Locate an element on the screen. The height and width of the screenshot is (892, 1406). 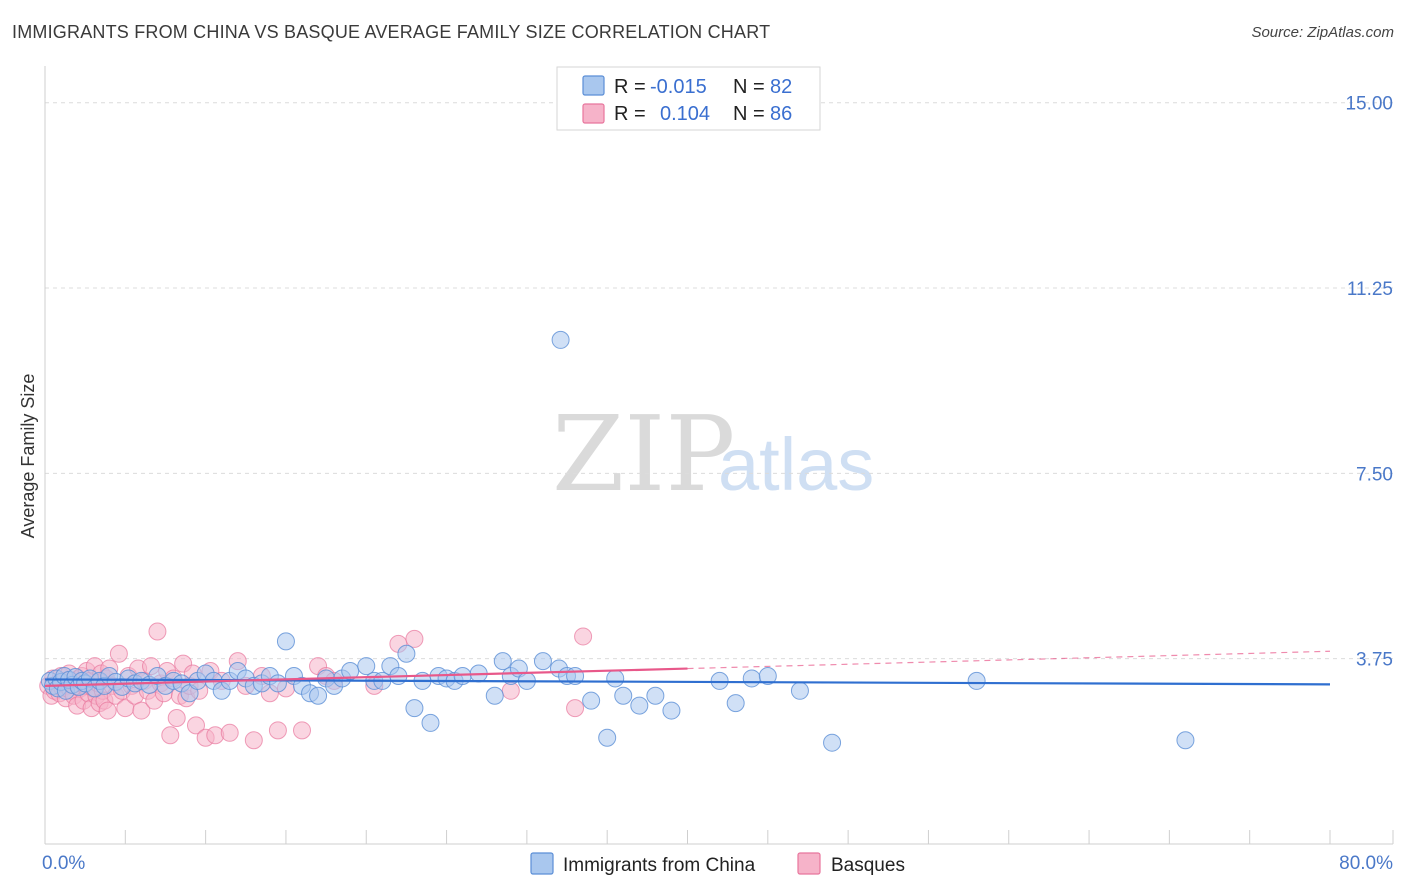
basques-trend-line is located at coordinates (366, 677).